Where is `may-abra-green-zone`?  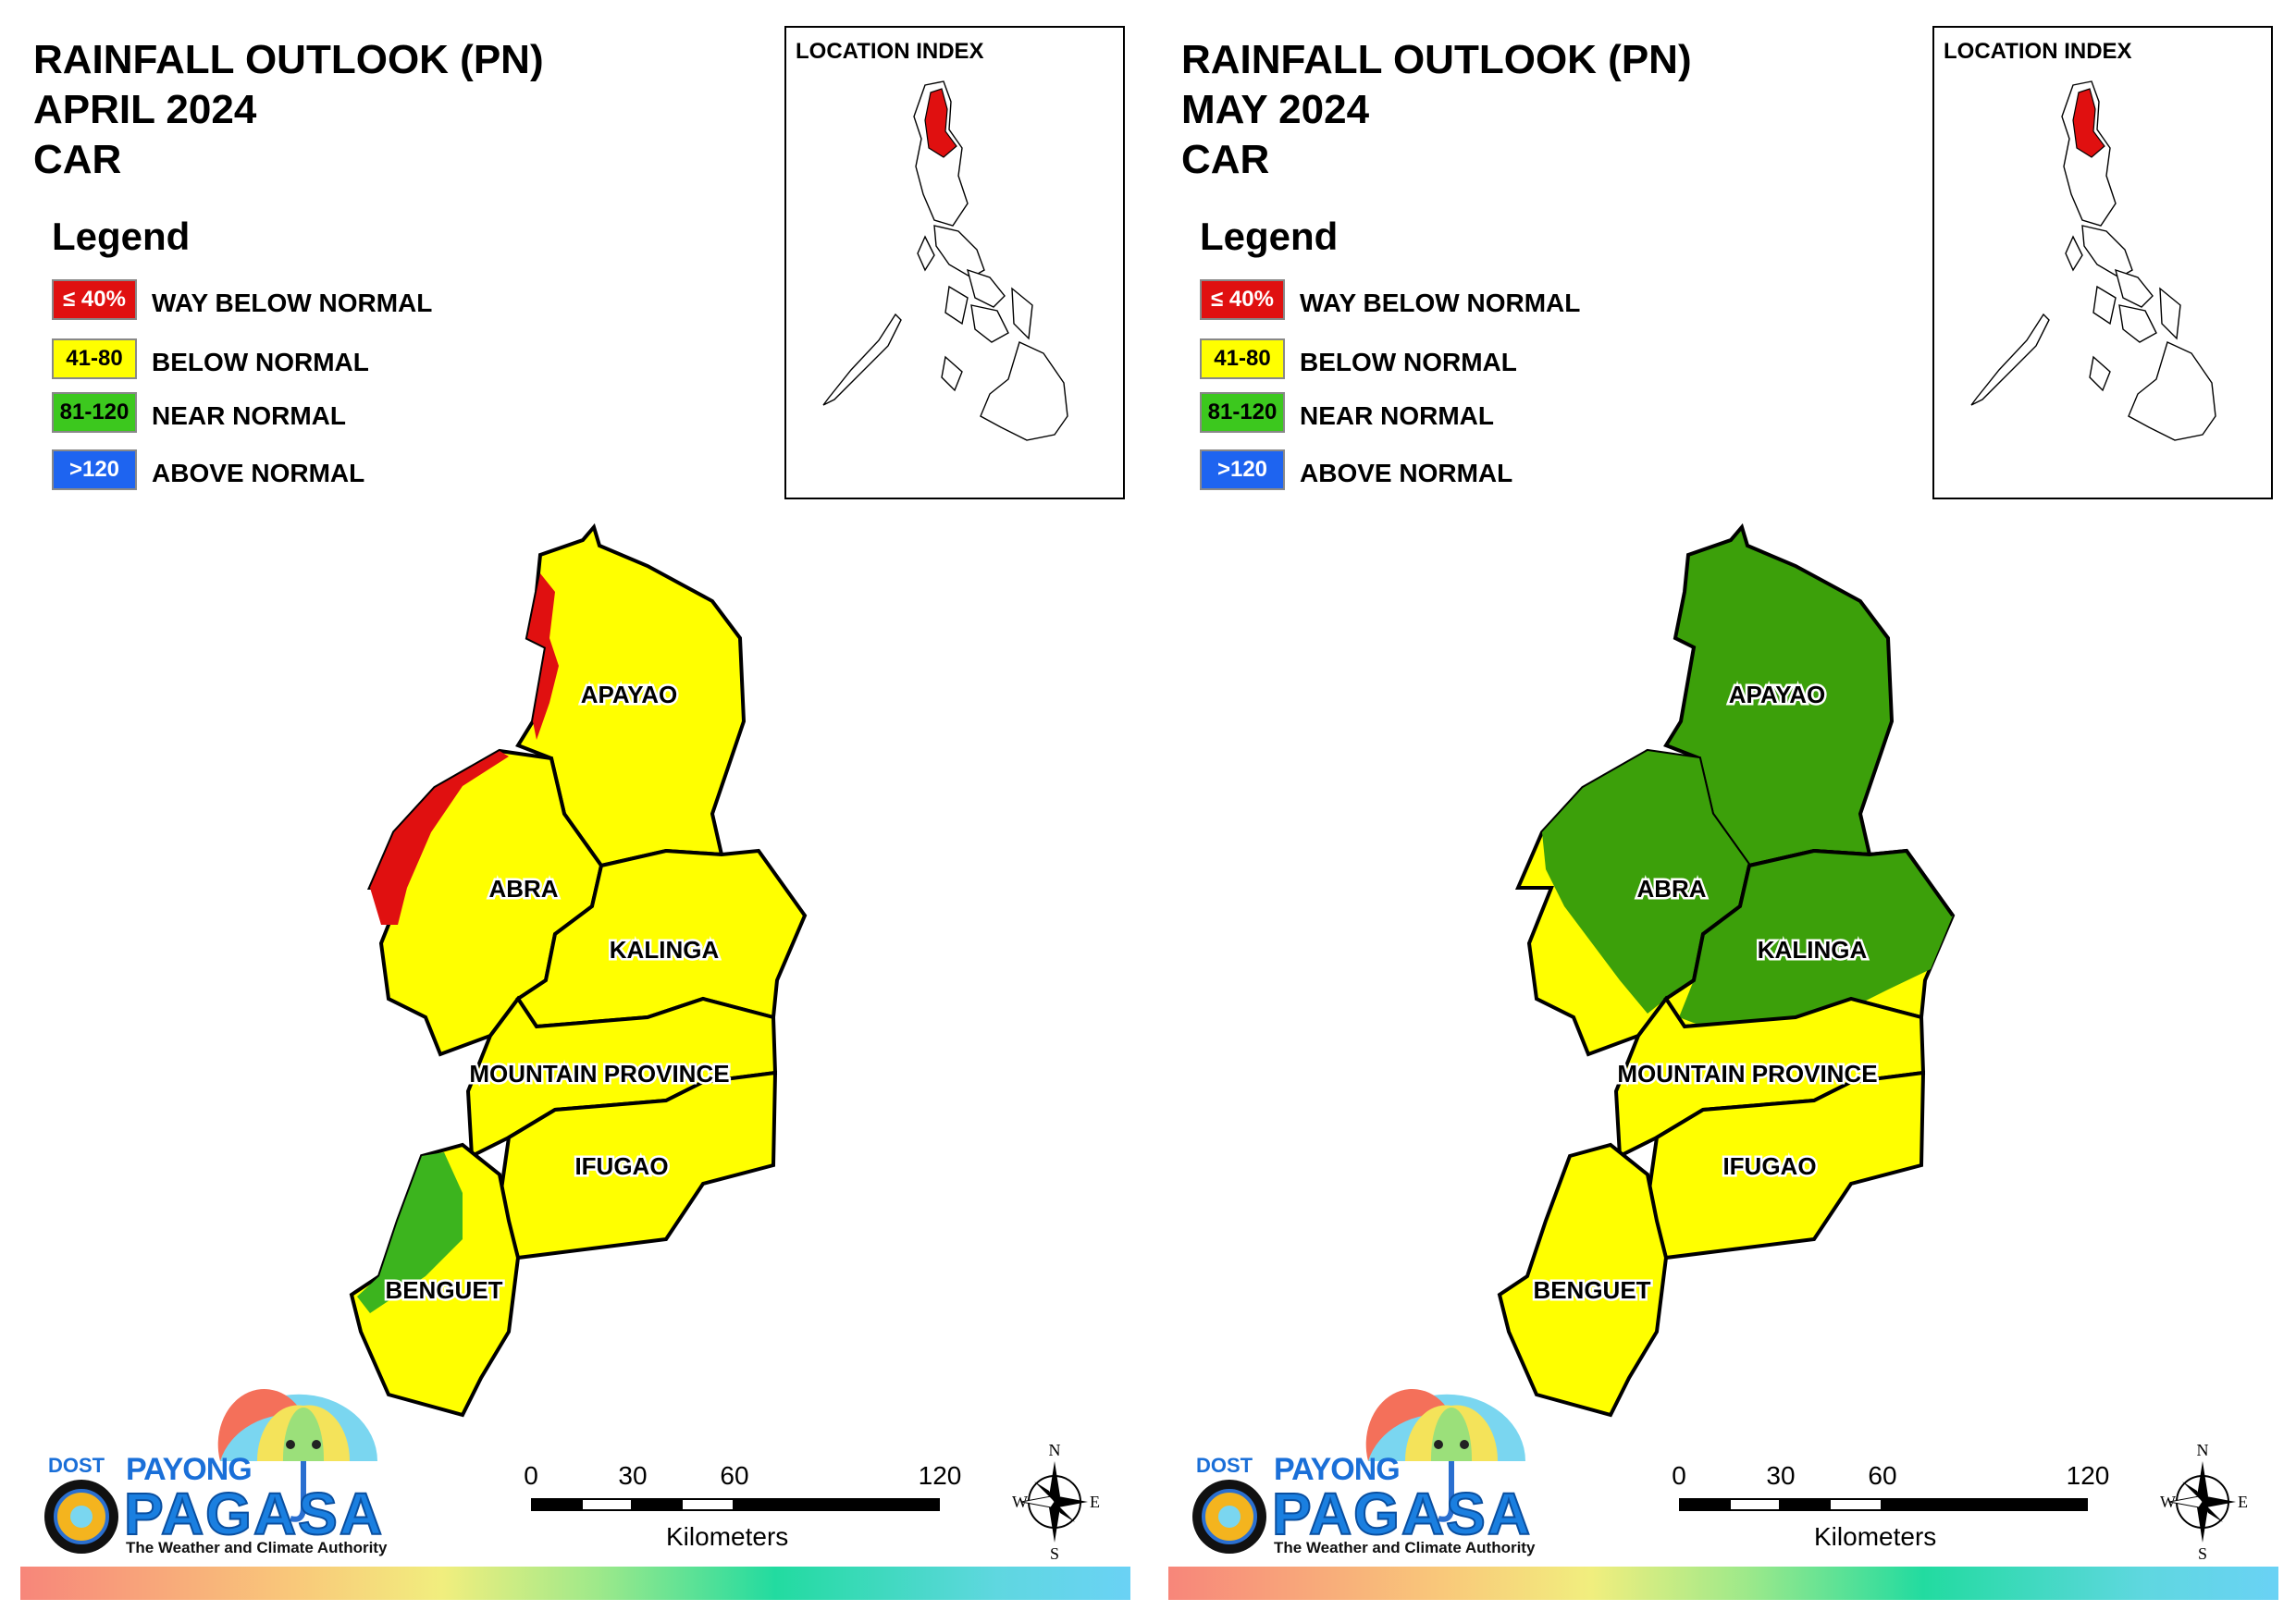
may-abra-green-zone is located at coordinates (1645, 882).